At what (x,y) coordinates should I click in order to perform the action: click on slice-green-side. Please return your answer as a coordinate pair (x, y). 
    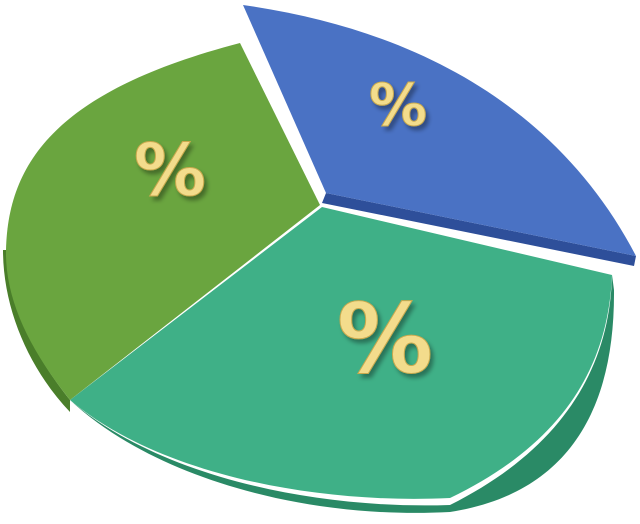
    Looking at the image, I should click on (36, 331).